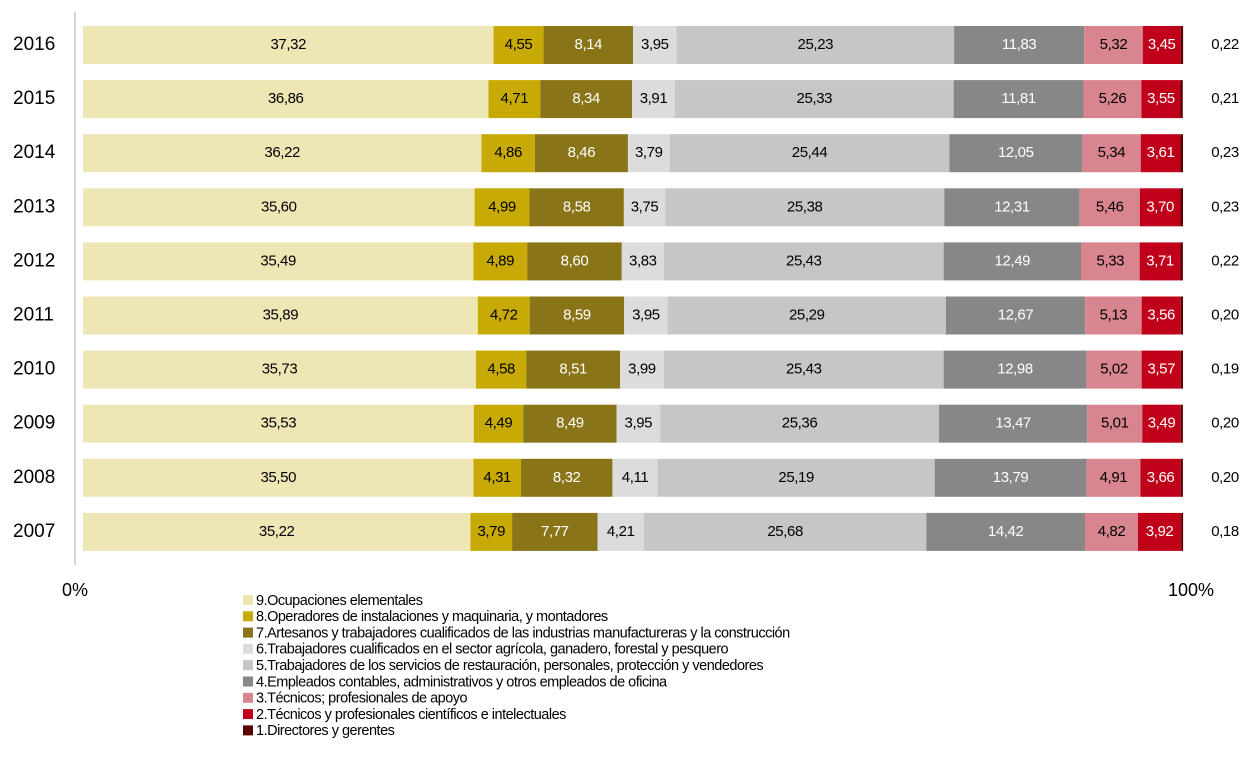 This screenshot has width=1239, height=776. What do you see at coordinates (504, 314) in the screenshot?
I see `value-label: 4,72` at bounding box center [504, 314].